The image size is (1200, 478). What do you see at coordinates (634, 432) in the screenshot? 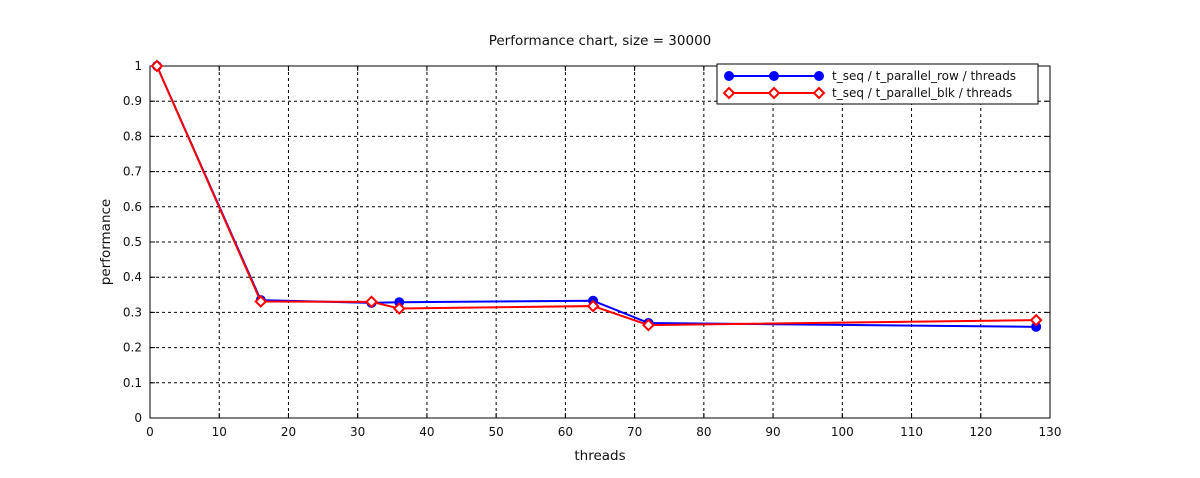
I see `x-tick-label: 70` at bounding box center [634, 432].